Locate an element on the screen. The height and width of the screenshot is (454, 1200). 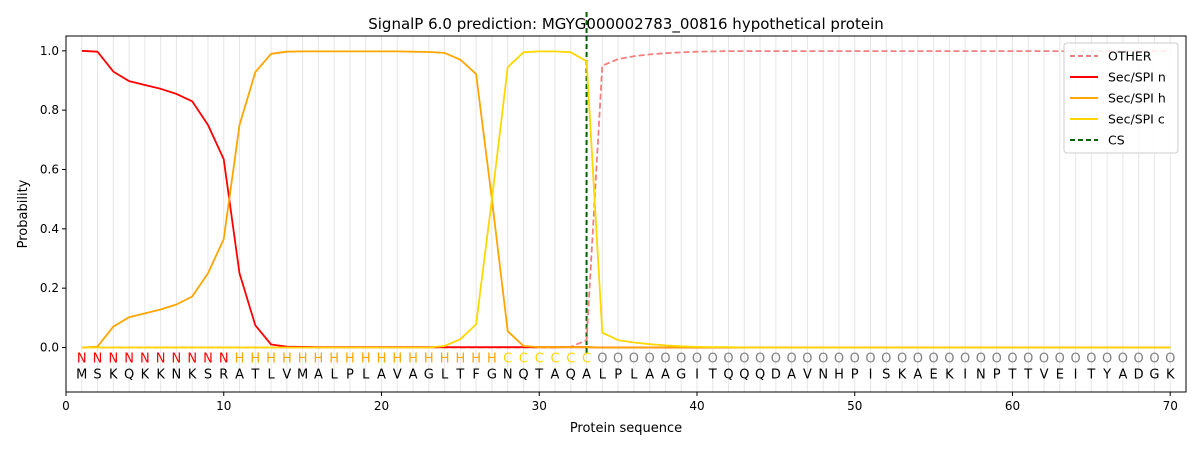
y-tick-label: 1.0 is located at coordinates (49, 51).